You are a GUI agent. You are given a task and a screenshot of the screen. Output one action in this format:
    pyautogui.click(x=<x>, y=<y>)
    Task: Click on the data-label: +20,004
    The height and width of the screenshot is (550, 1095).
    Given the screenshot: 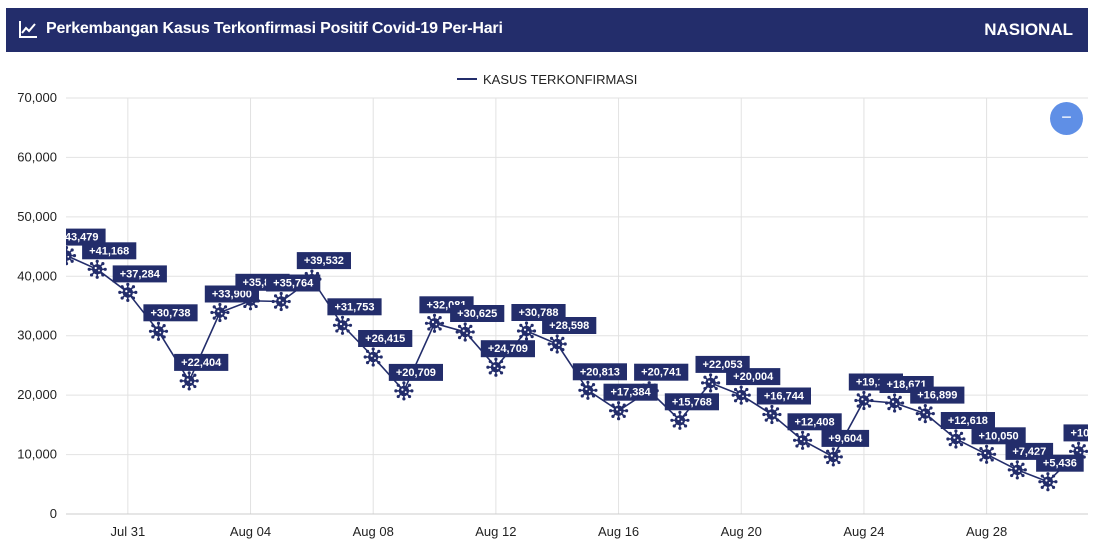 What is the action you would take?
    pyautogui.click(x=753, y=377)
    